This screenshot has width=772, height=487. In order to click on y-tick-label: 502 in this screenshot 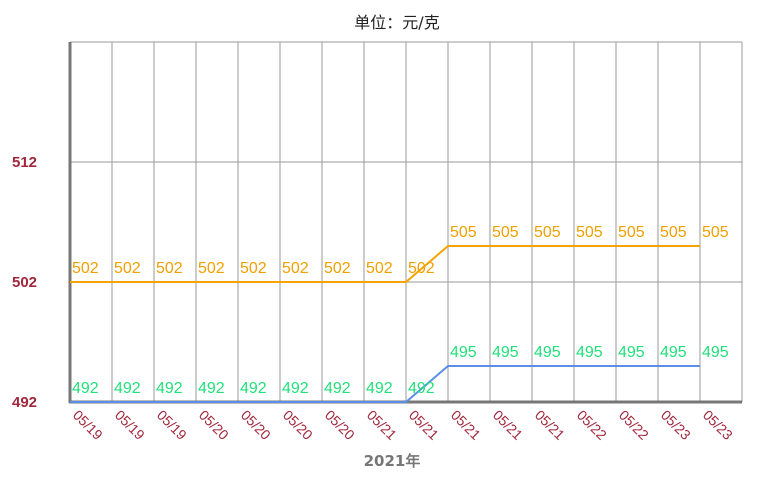, I will do `click(24, 282)`.